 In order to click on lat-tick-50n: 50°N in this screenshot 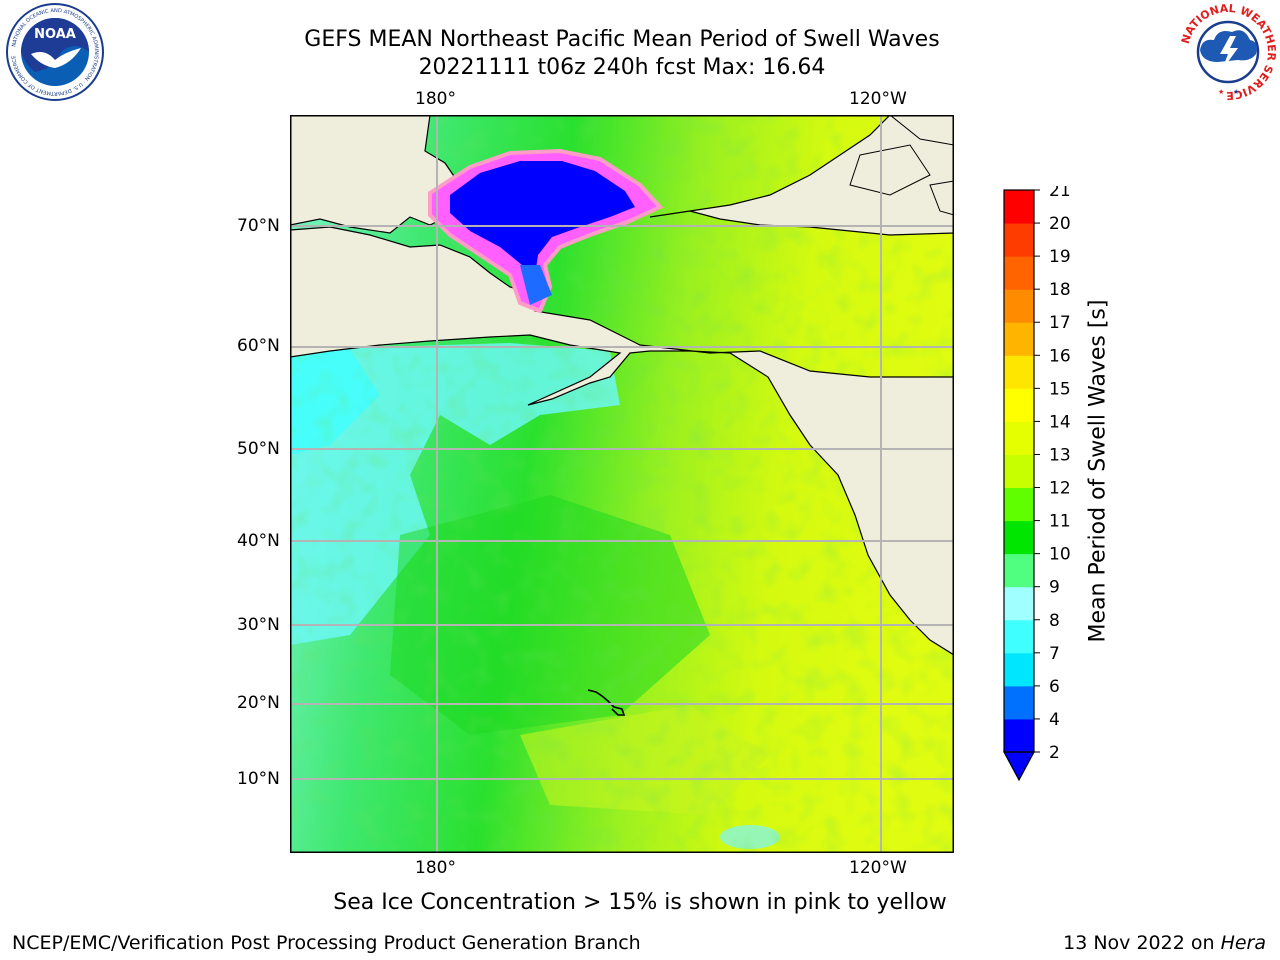, I will do `click(258, 449)`.